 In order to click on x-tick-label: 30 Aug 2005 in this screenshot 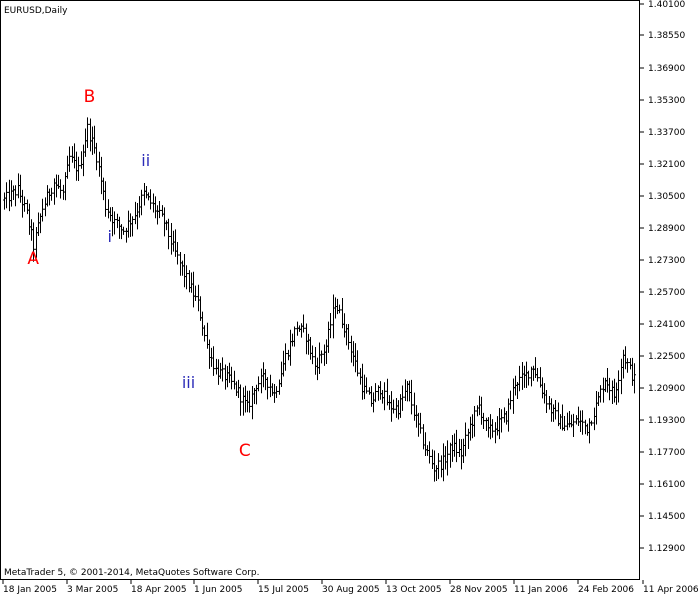, I will do `click(351, 590)`.